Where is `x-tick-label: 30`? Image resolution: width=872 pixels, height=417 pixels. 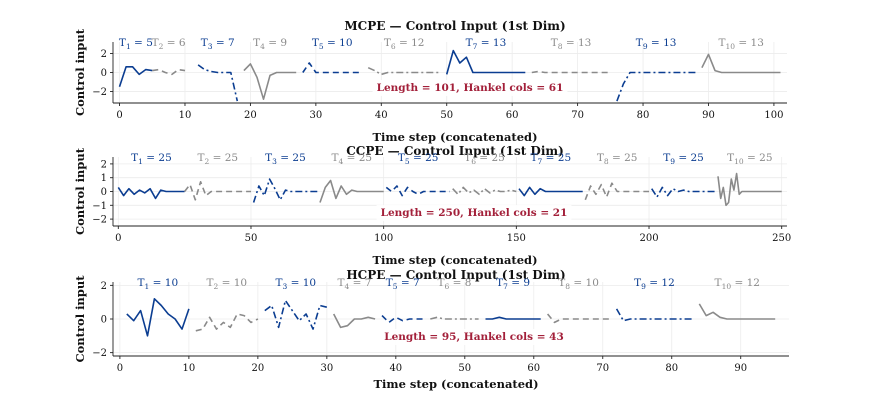 x-tick-label: 30 is located at coordinates (326, 368).